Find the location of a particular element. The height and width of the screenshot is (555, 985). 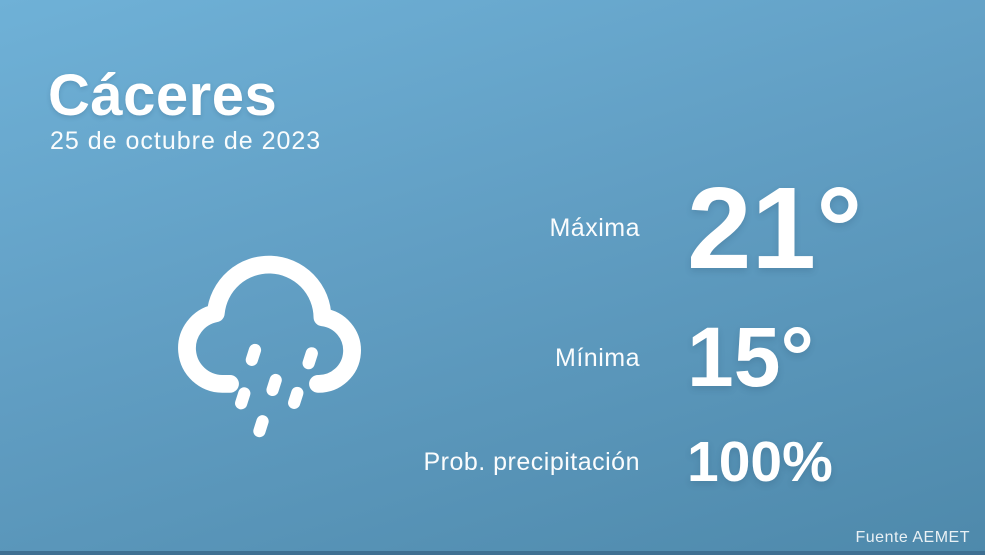

max-temp-label: Máxima is located at coordinates (594, 227).